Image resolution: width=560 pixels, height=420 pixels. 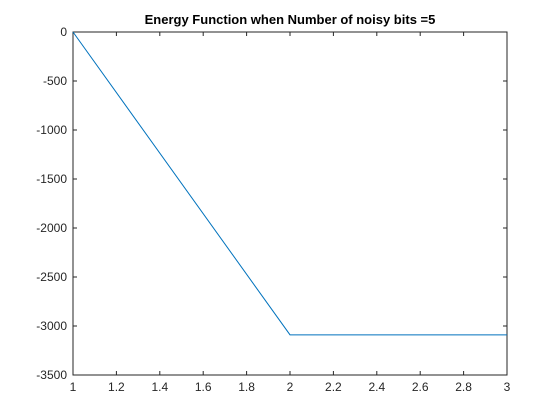 I want to click on x-tick-label: 2, so click(x=290, y=387).